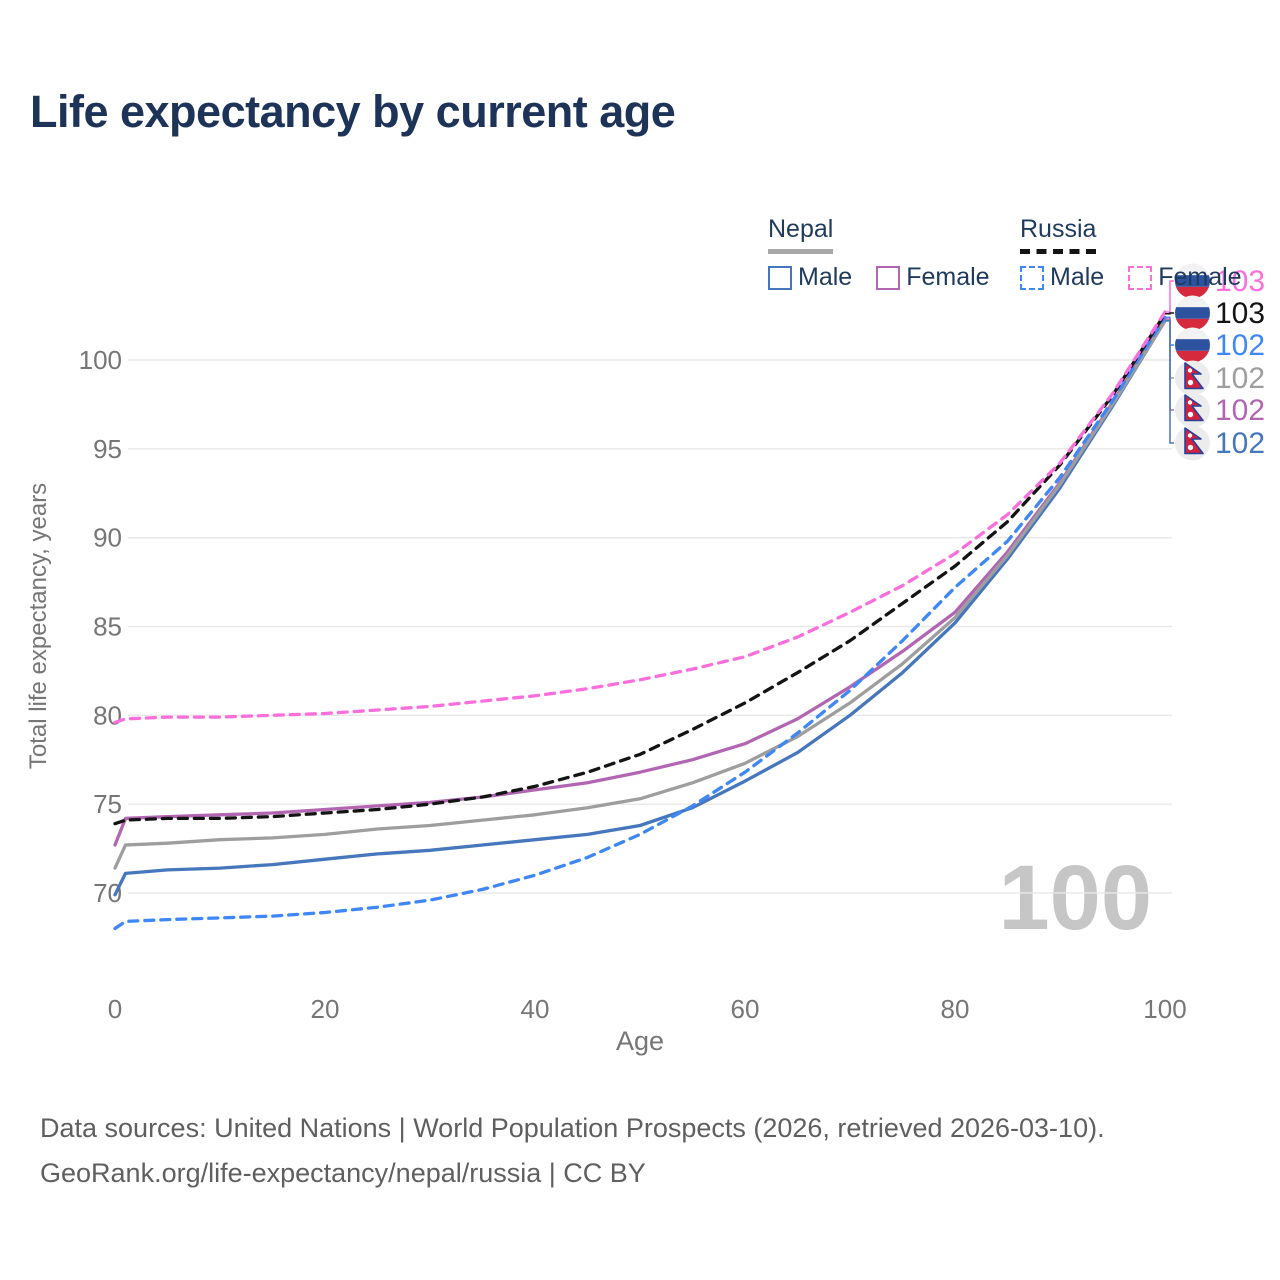 The width and height of the screenshot is (1280, 1280). I want to click on y-tick-85: 85, so click(107, 626).